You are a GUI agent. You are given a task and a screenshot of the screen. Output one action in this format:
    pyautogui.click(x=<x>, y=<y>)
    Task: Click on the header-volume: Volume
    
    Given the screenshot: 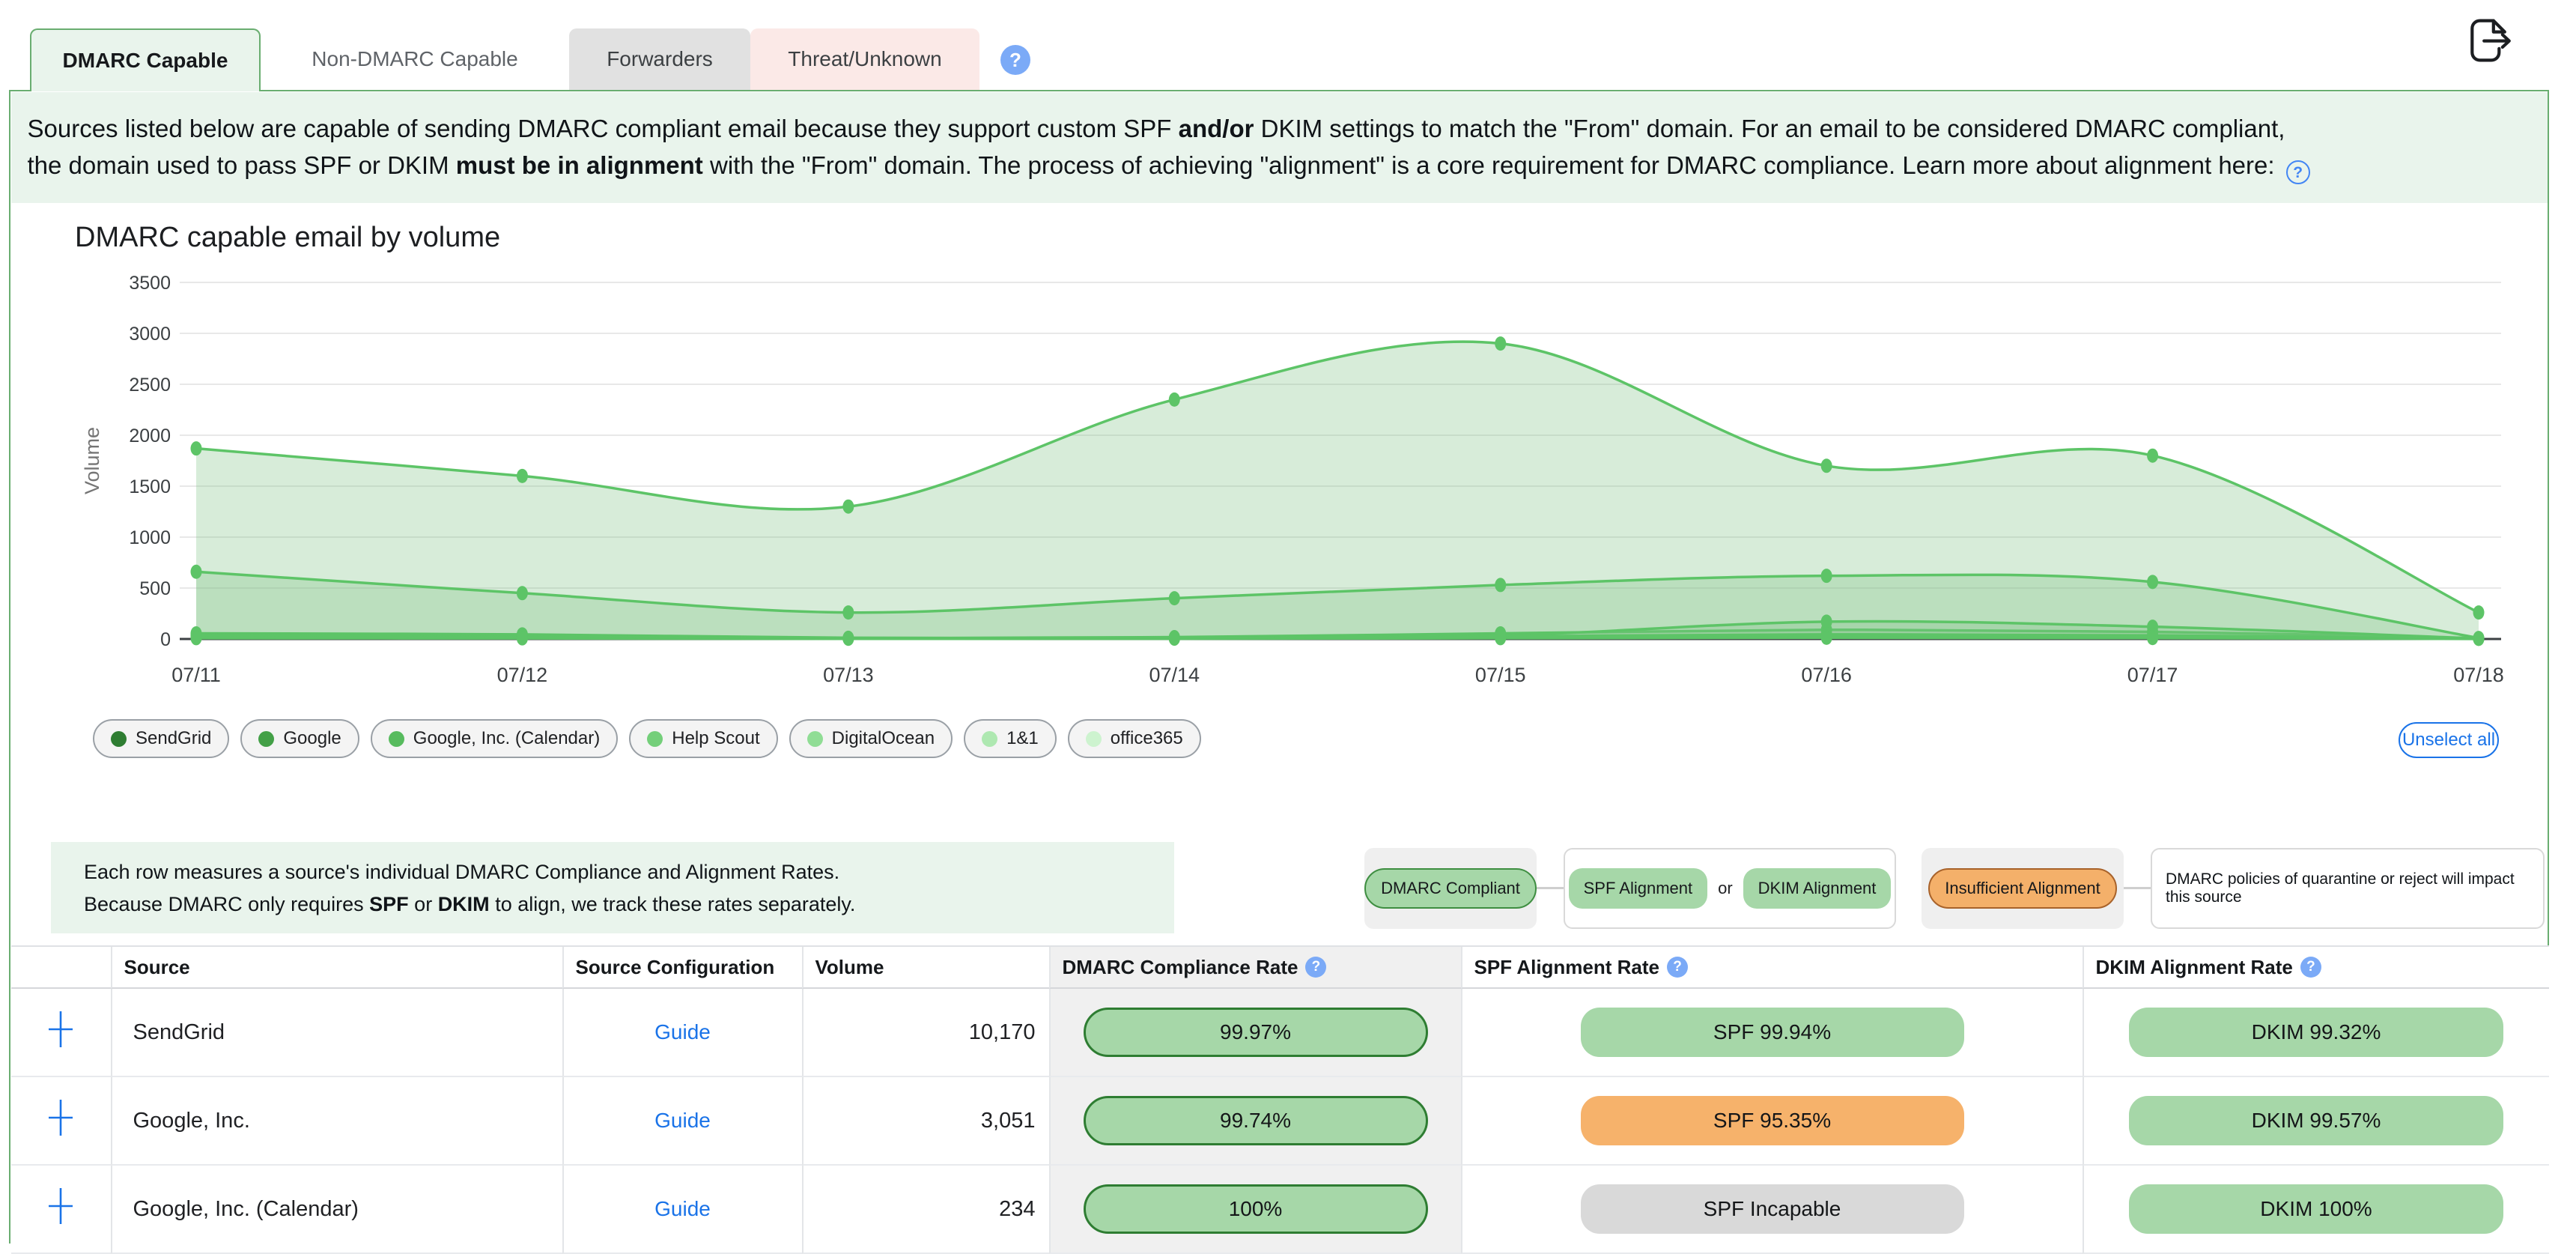 What is the action you would take?
    pyautogui.click(x=925, y=968)
    